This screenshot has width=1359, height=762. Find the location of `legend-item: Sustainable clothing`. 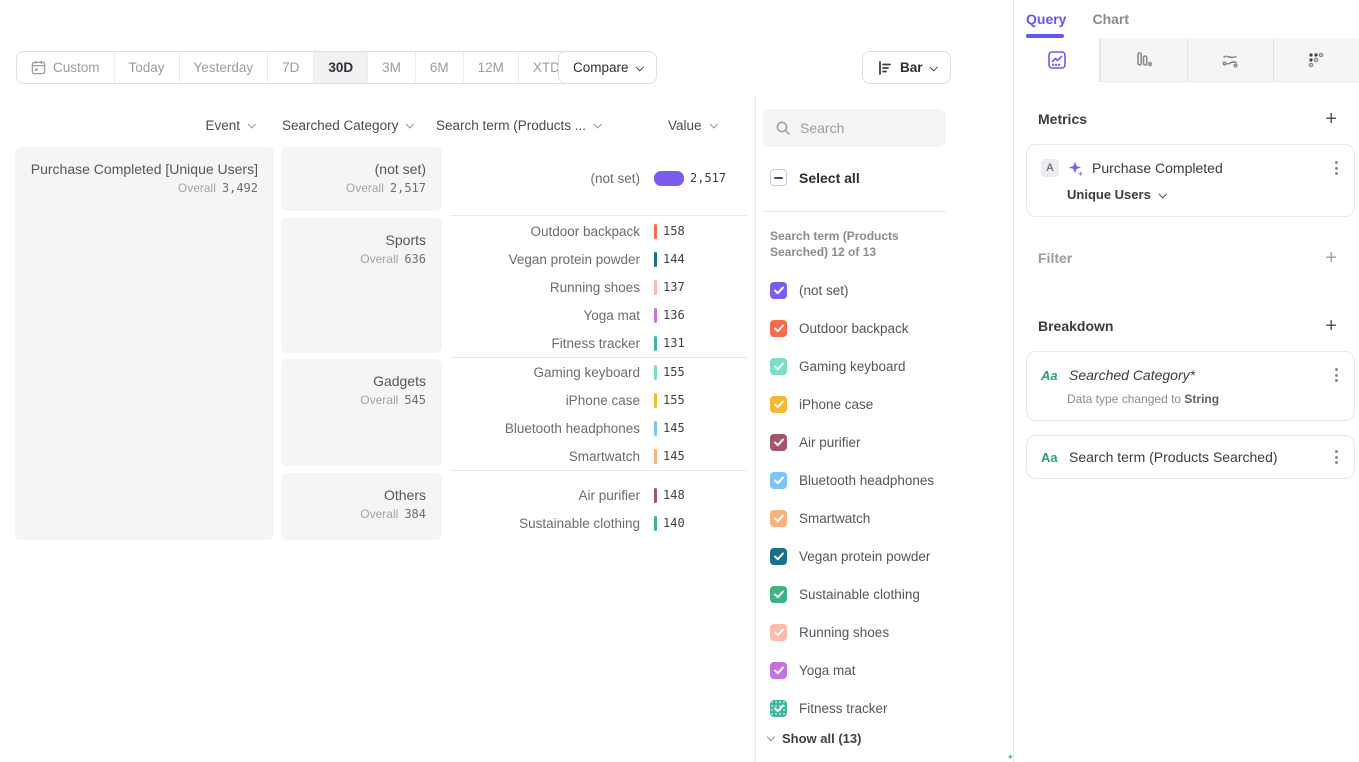

legend-item: Sustainable clothing is located at coordinates (885, 594).